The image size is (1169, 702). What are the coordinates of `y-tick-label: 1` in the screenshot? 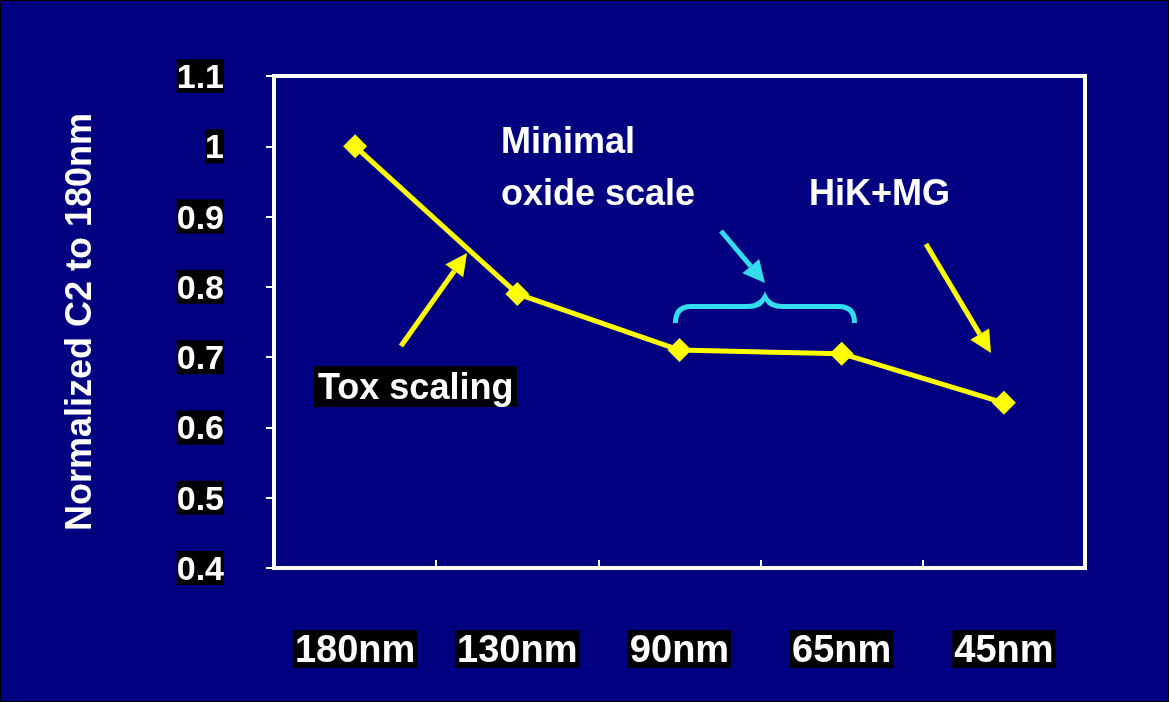 It's located at (214, 146).